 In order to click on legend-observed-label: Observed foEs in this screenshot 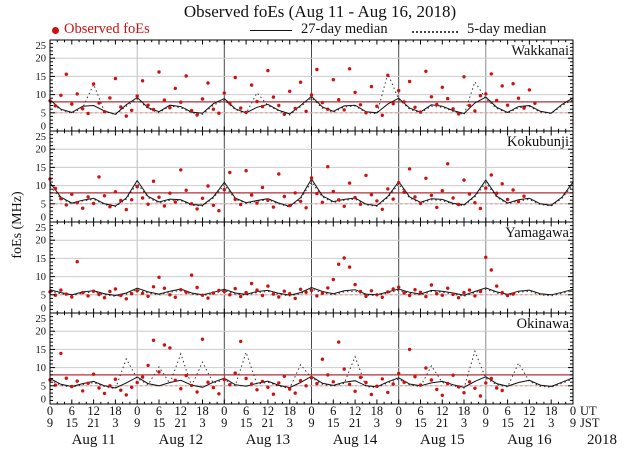, I will do `click(107, 29)`.